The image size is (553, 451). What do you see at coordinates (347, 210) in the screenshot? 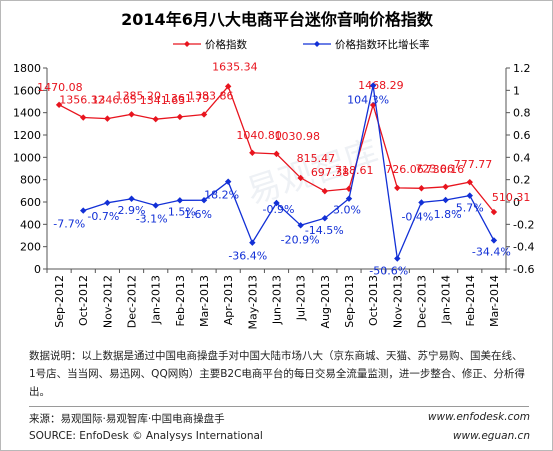
I see `data-label: 3.0%` at bounding box center [347, 210].